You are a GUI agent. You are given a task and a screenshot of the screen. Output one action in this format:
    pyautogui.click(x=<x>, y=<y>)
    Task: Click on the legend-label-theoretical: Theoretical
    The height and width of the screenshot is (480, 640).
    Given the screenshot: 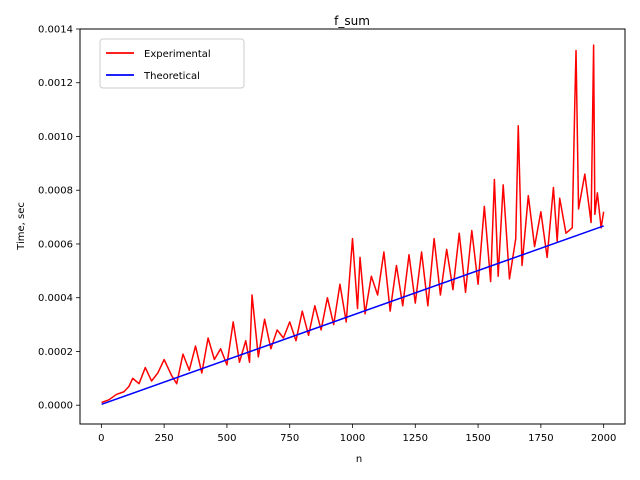 What is the action you would take?
    pyautogui.click(x=171, y=76)
    